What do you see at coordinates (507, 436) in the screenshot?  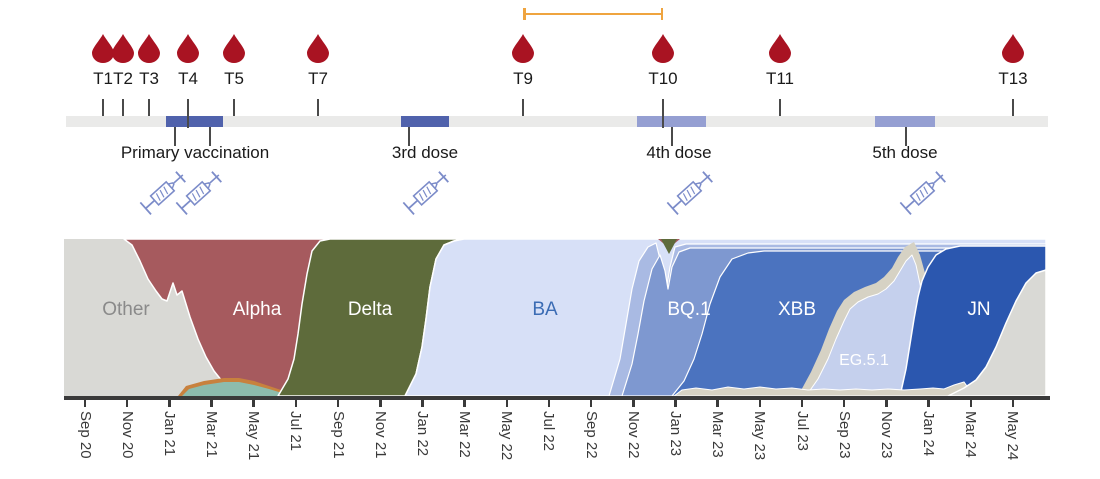 I see `axis-label: May 22` at bounding box center [507, 436].